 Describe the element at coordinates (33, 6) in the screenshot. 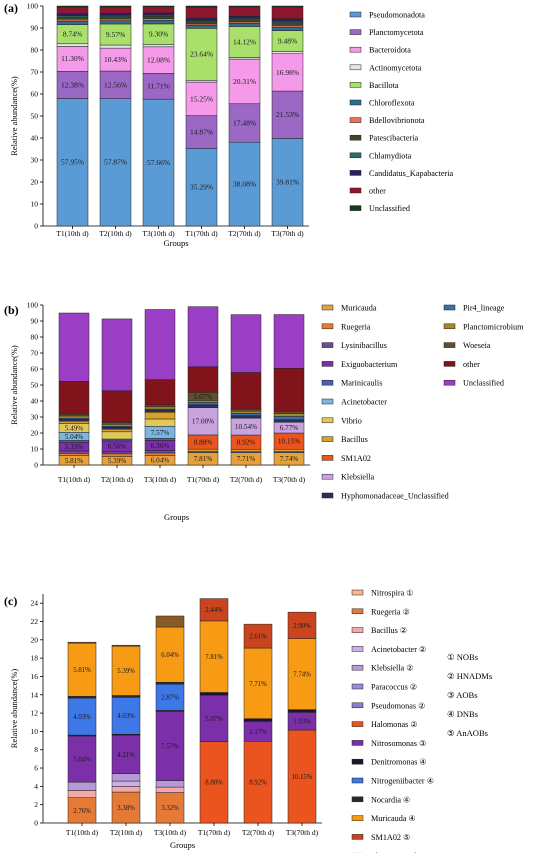

I see `y-tick-label: 100` at that location.